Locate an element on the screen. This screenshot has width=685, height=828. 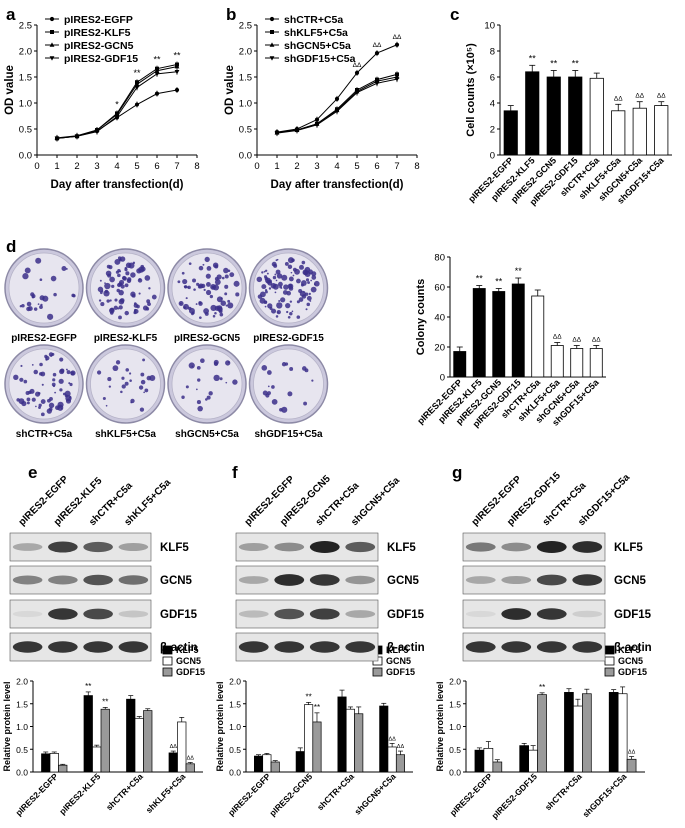
legend-label: shCTR+C5a is located at coordinates (313, 20).